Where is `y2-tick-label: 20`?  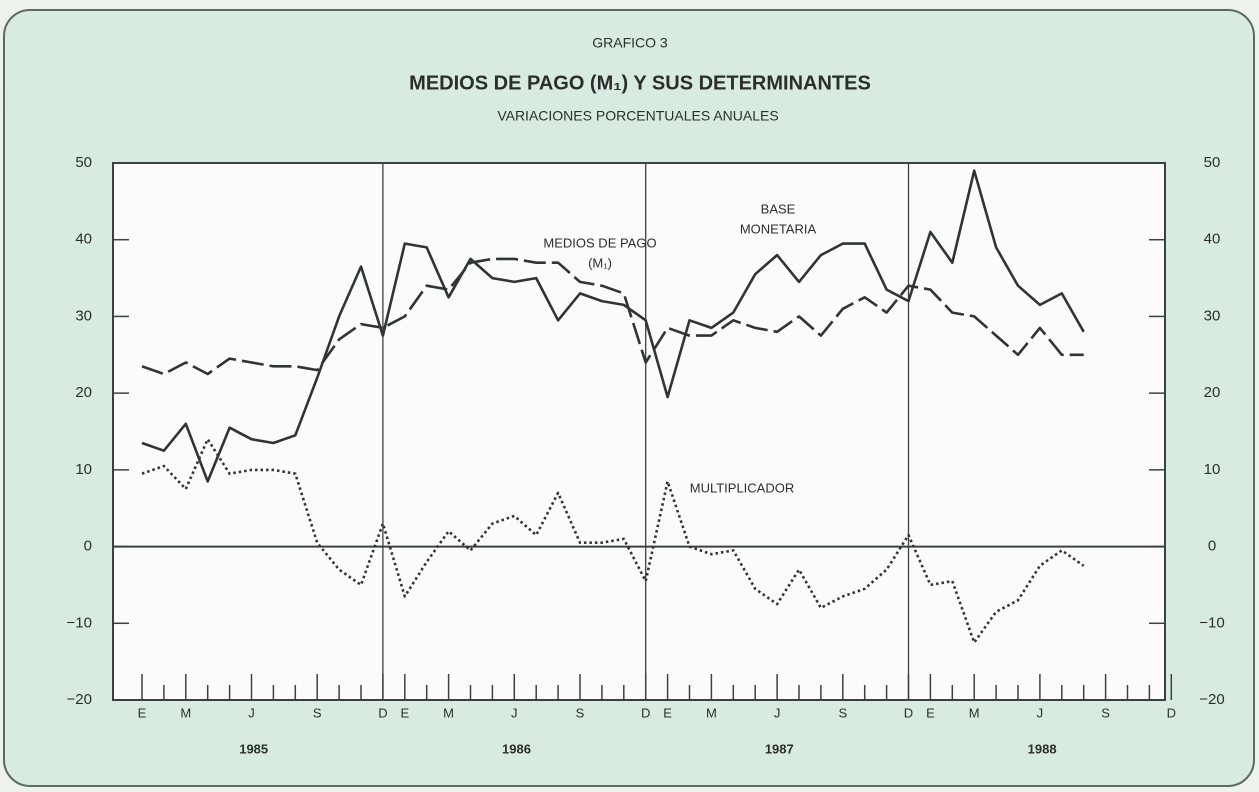 y2-tick-label: 20 is located at coordinates (1212, 392).